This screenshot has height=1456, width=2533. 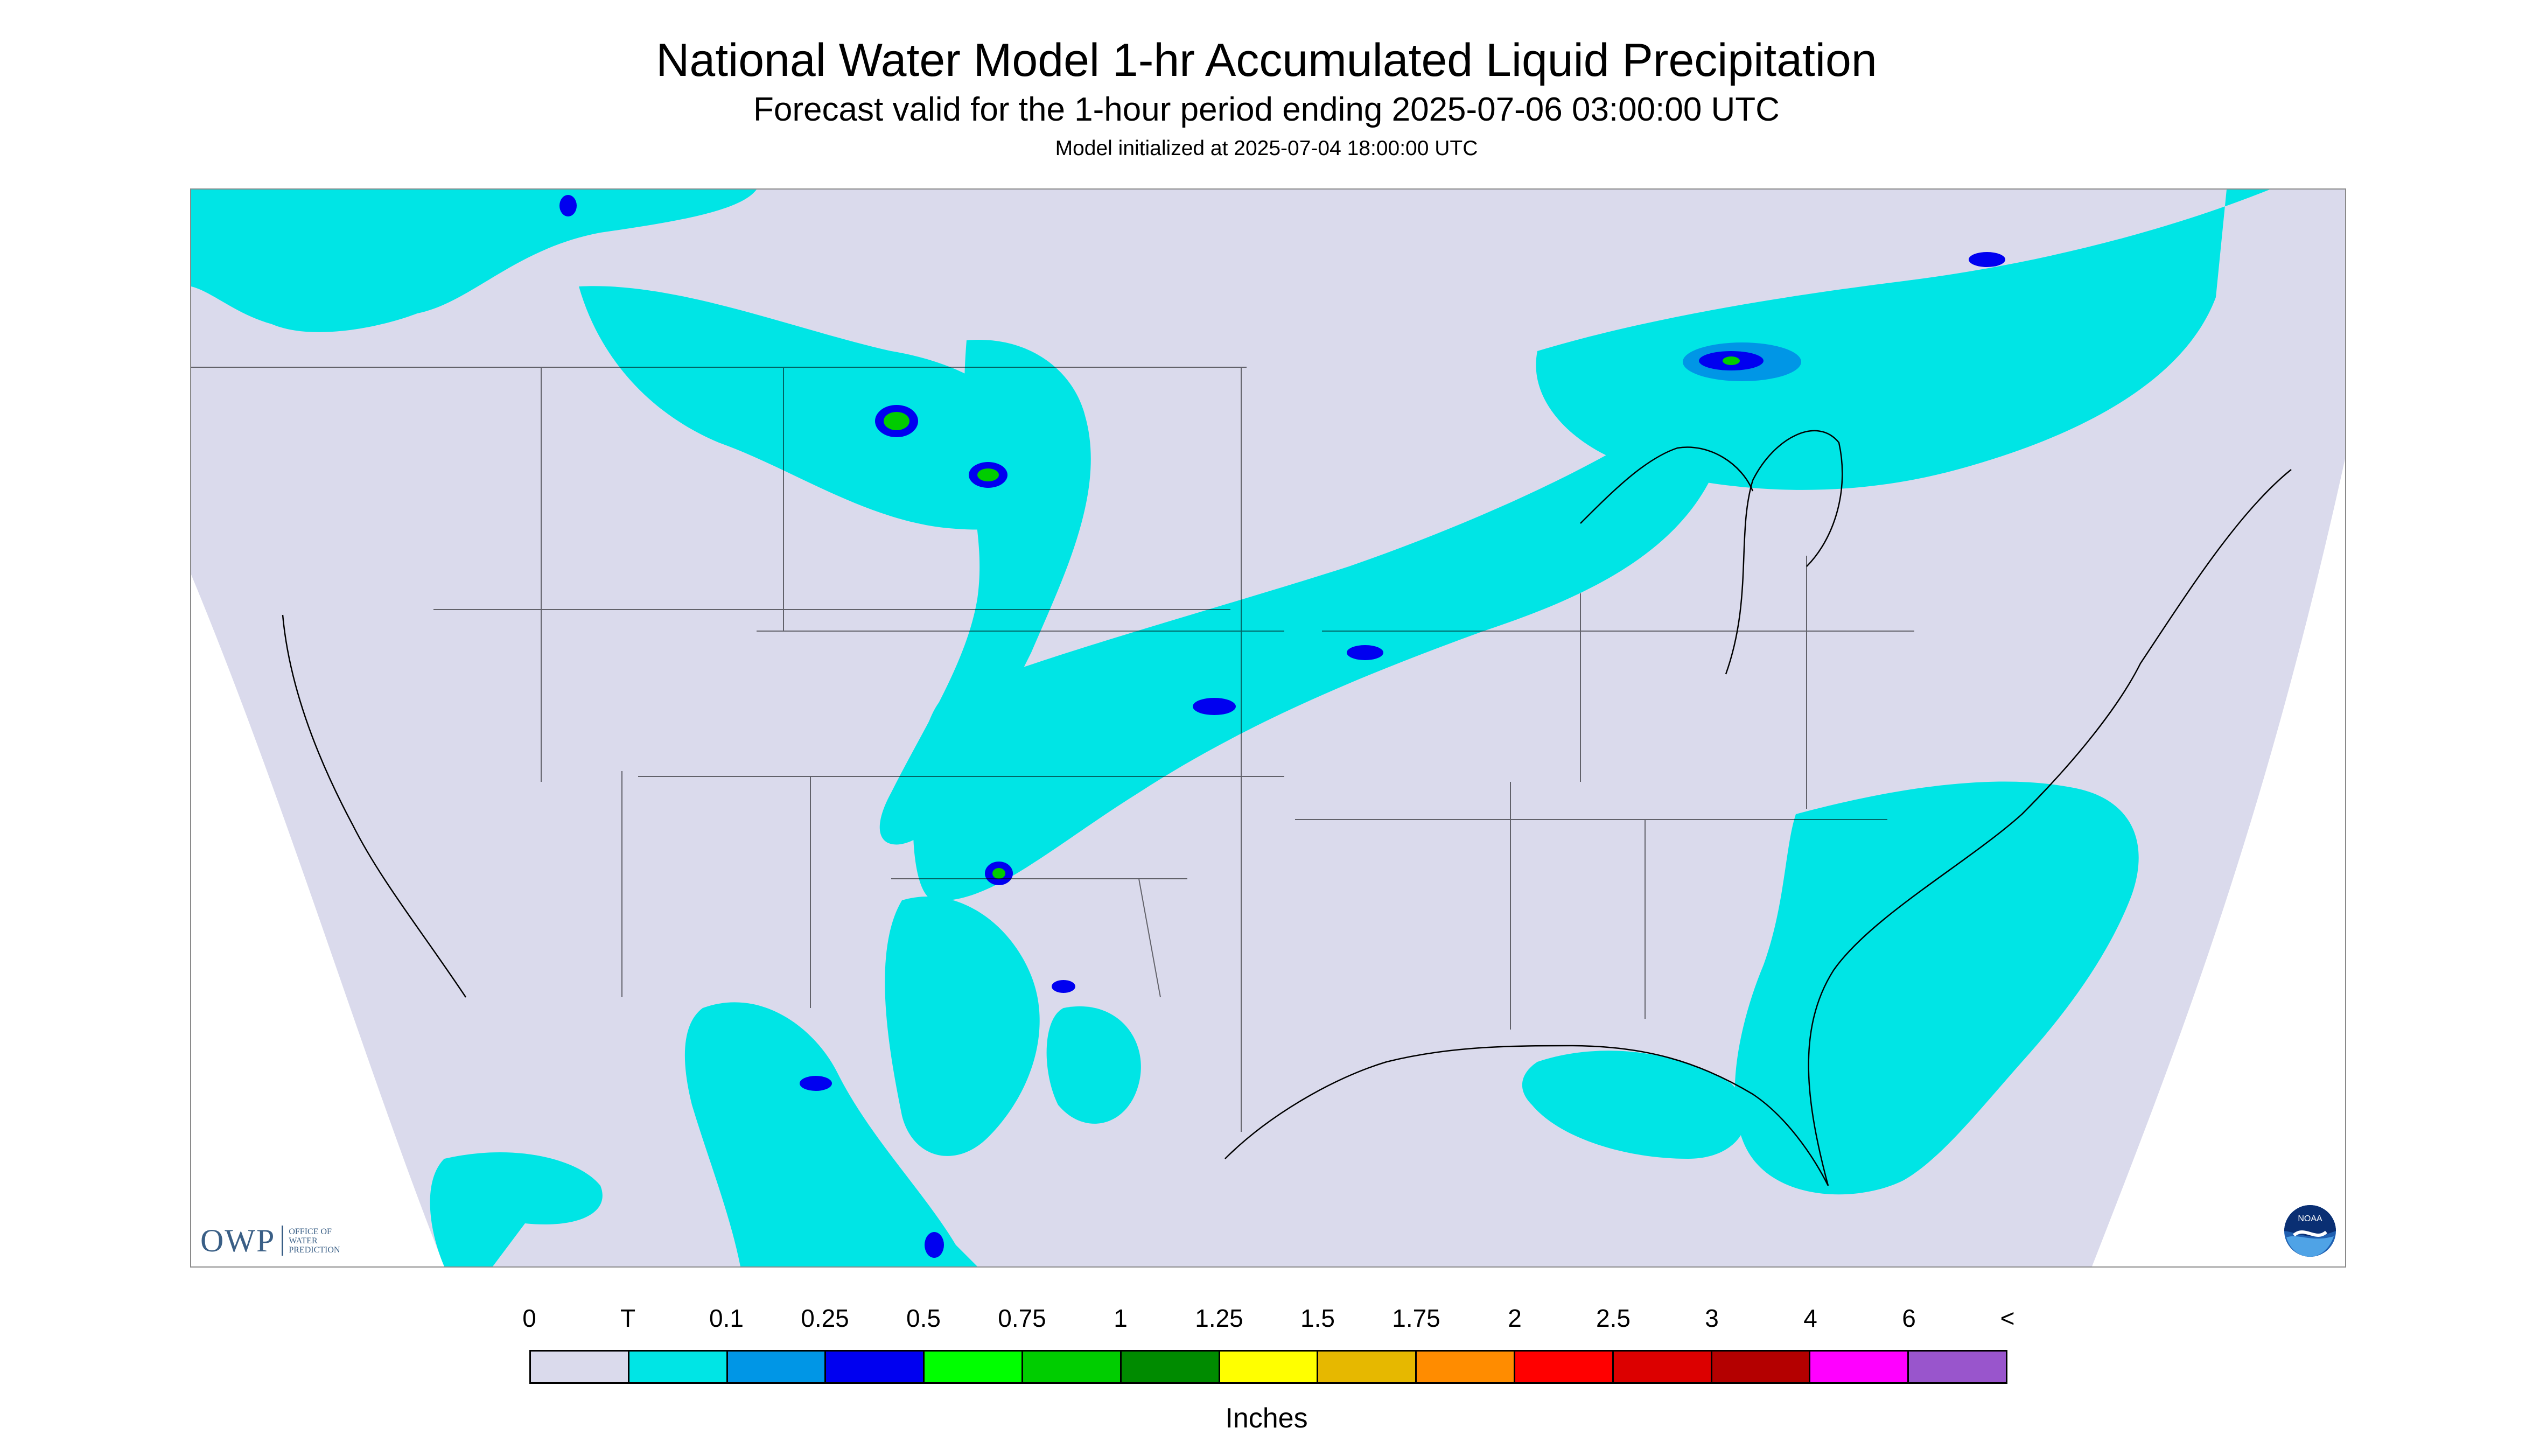 I want to click on legend-tick-label: 0.75, so click(x=1022, y=1318).